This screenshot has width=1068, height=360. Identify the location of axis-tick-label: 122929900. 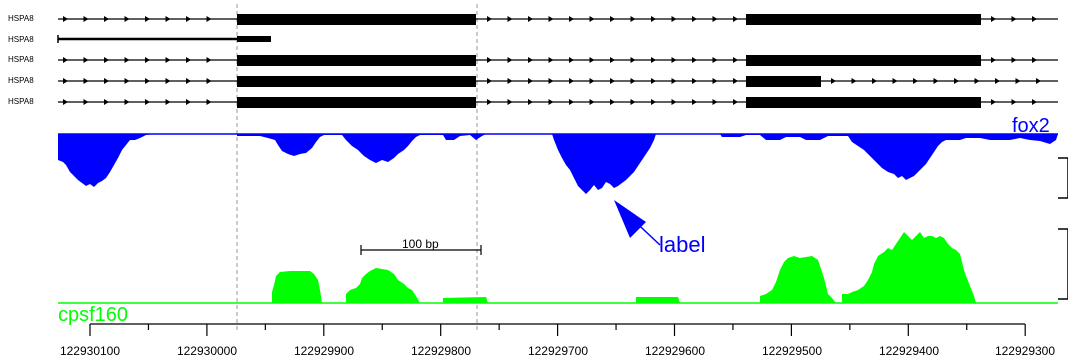
(324, 351).